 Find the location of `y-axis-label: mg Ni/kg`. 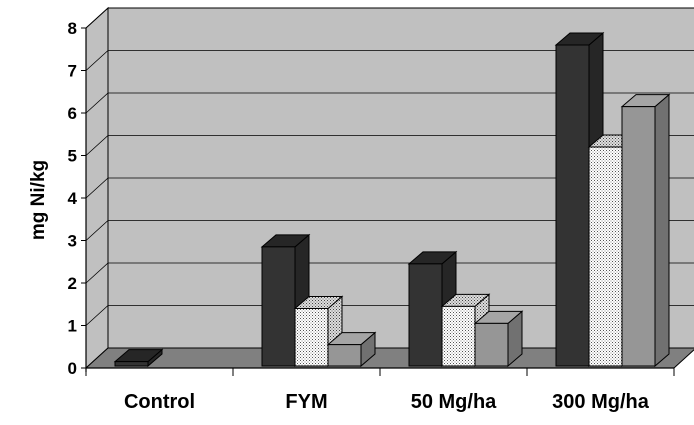

y-axis-label: mg Ni/kg is located at coordinates (38, 200).